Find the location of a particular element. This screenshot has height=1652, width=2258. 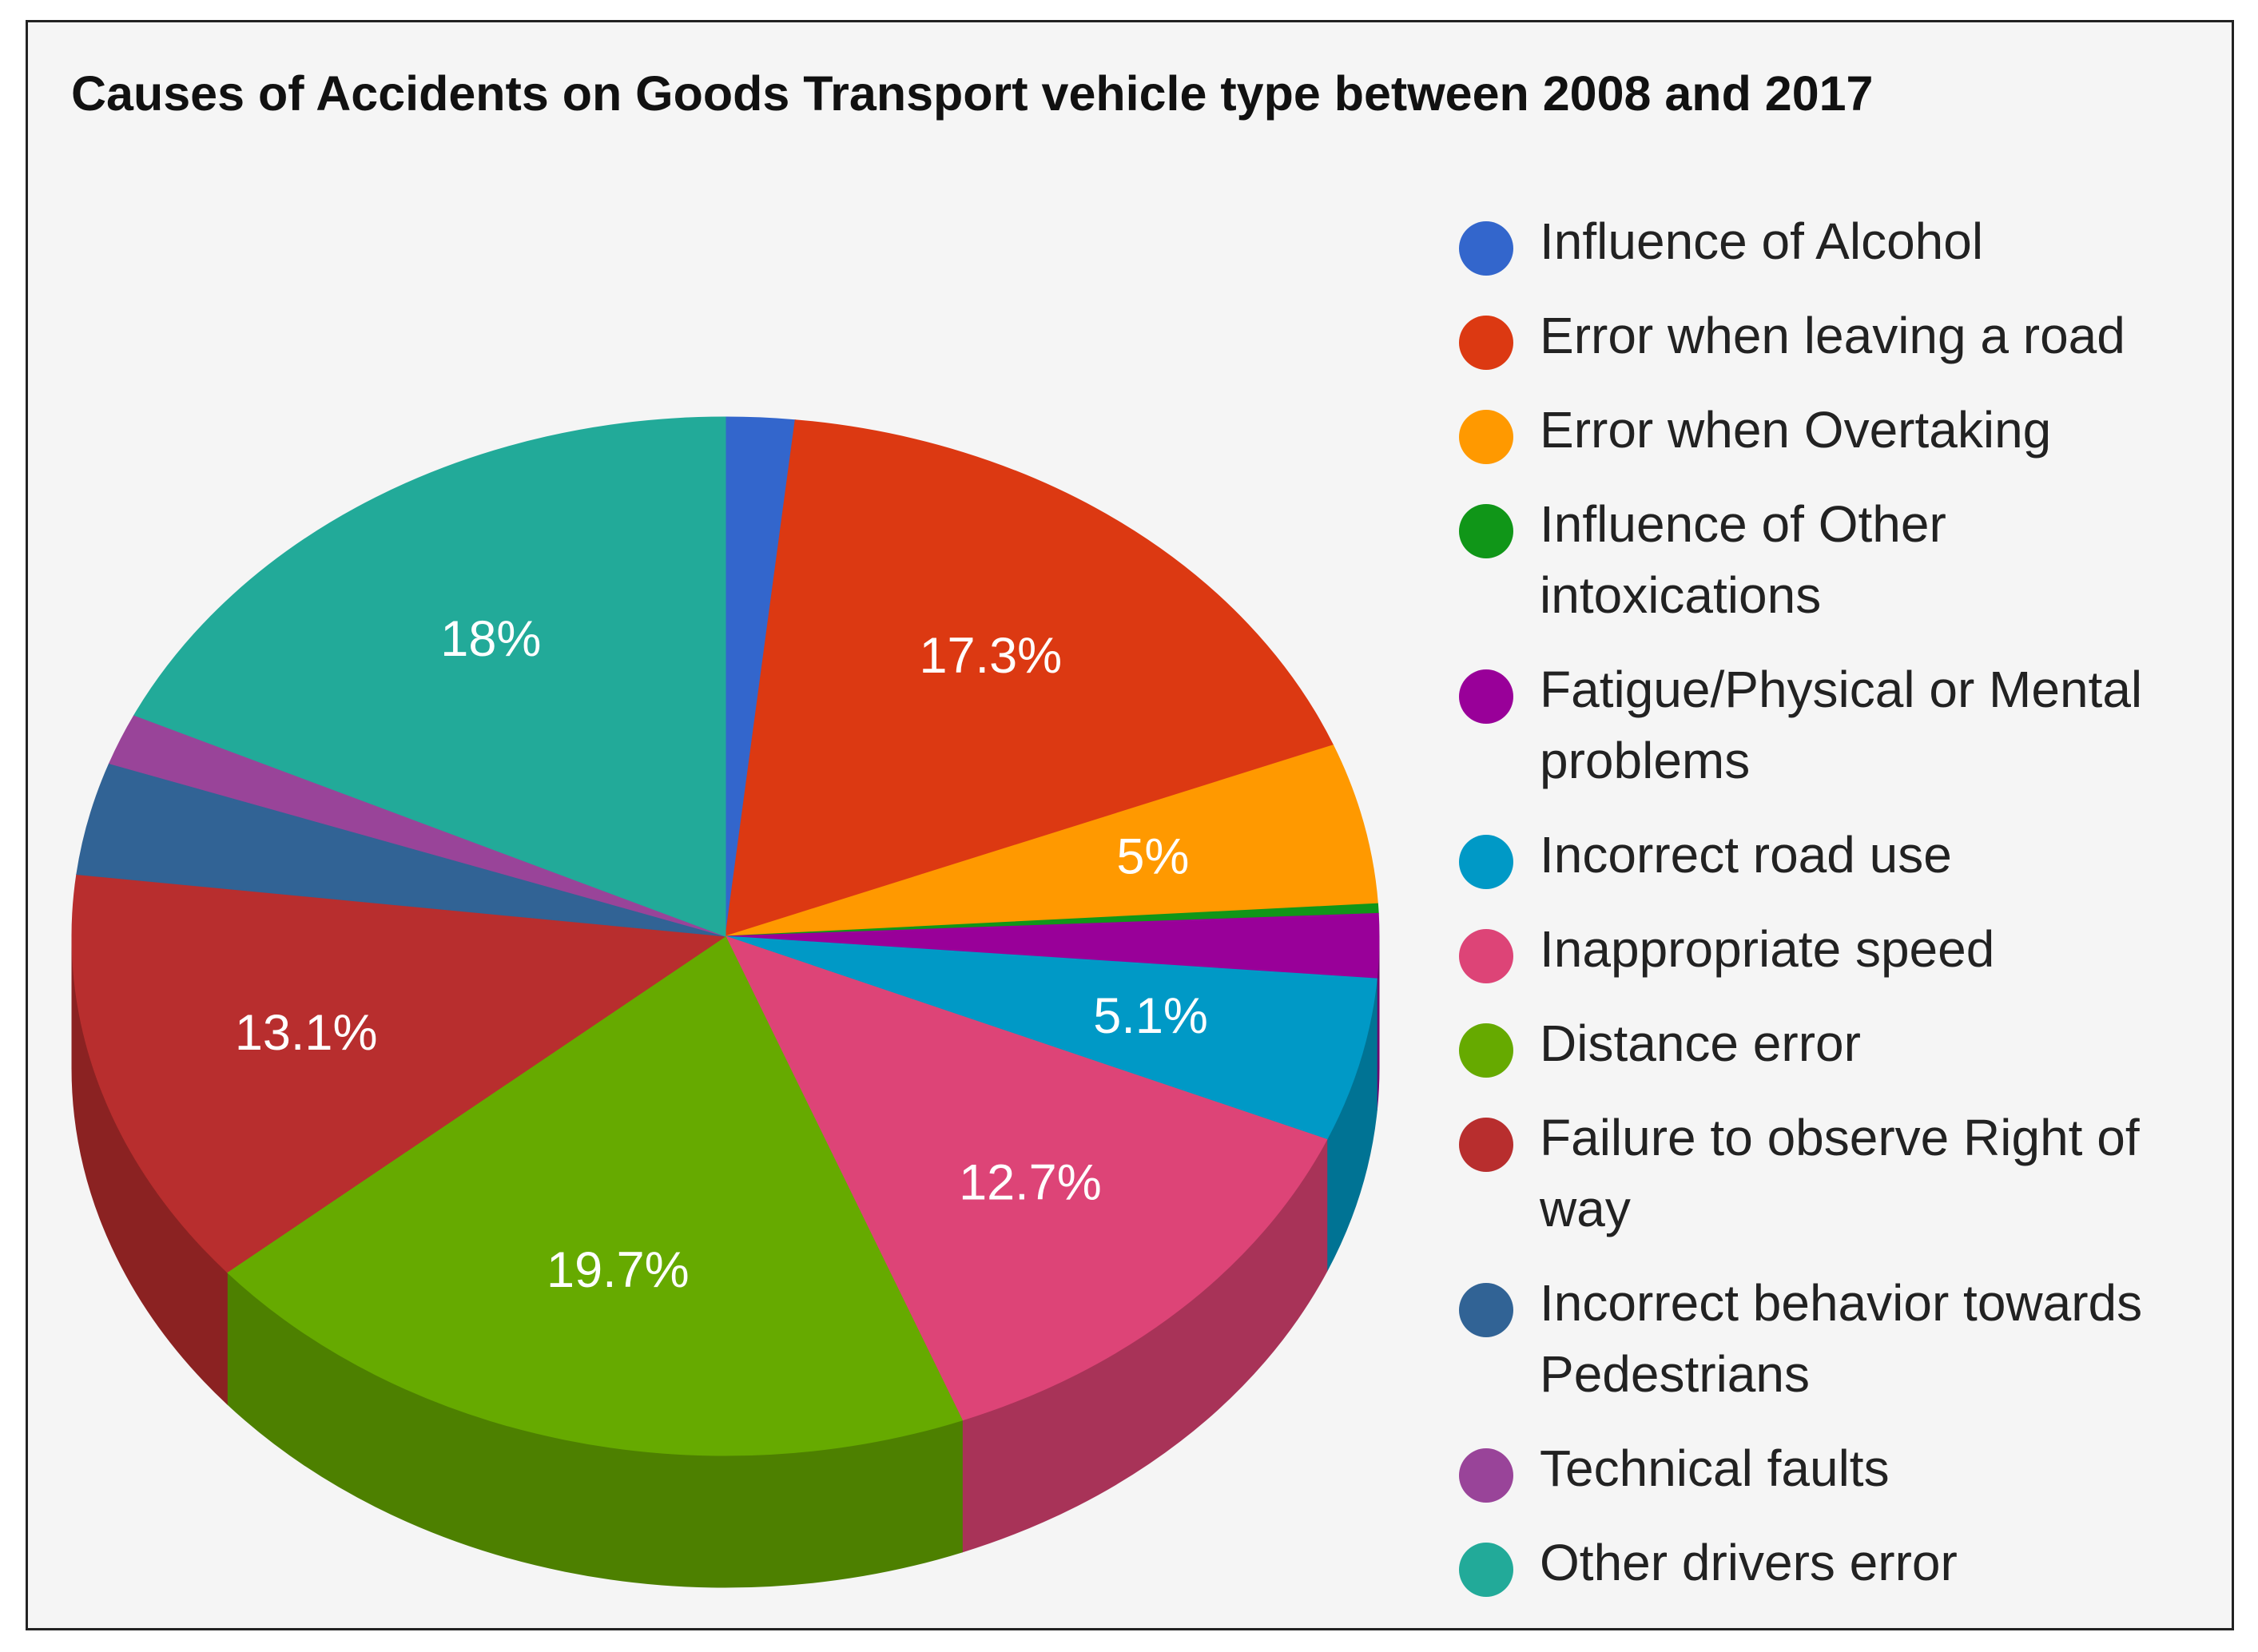

legend-item-inappropriate-speed: Inappropriate speed is located at coordinates (1841, 949).